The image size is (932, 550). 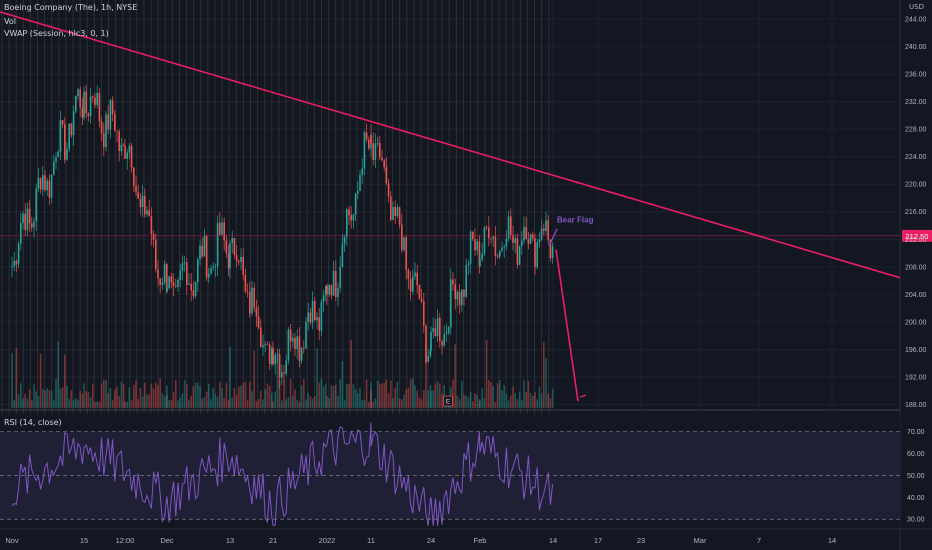 I want to click on rsi-tick-label: 70.00, so click(x=916, y=432).